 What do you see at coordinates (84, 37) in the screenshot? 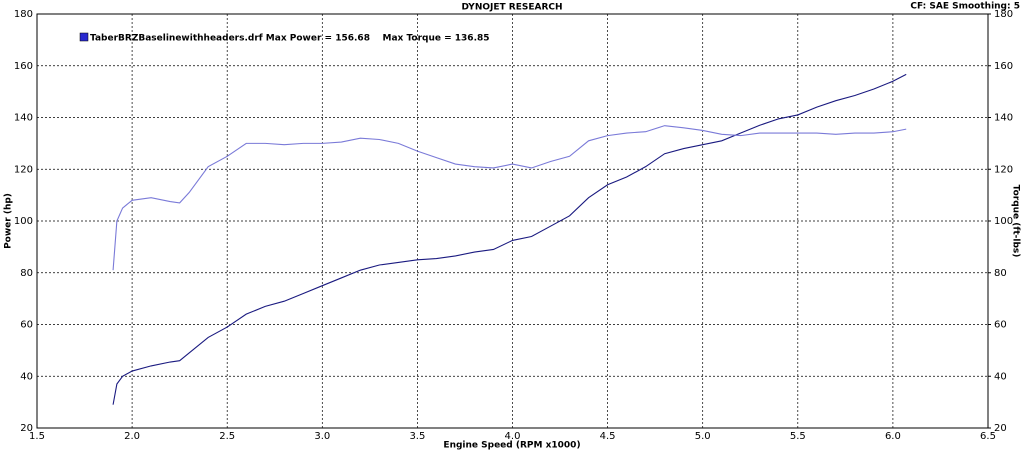
I see `legend-swatch` at bounding box center [84, 37].